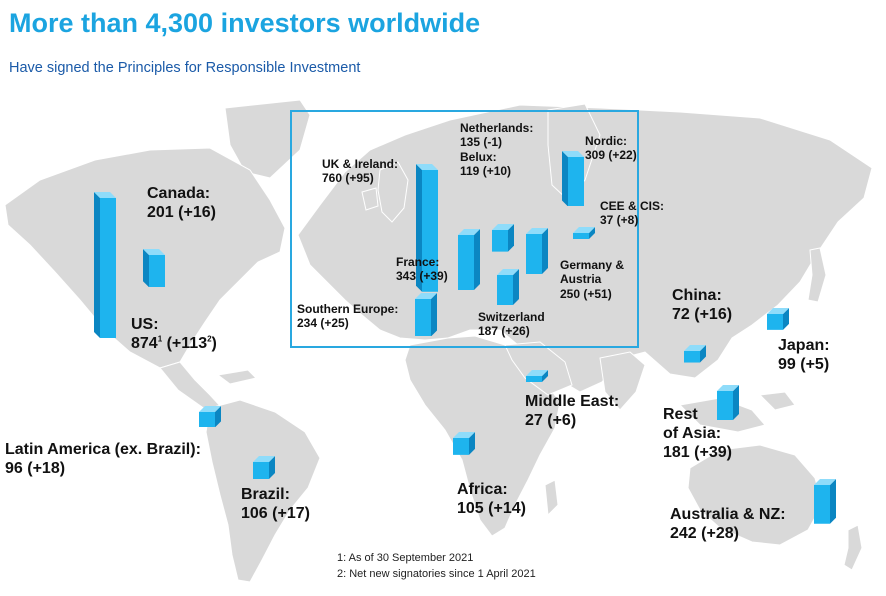 This screenshot has height=596, width=886. I want to click on label-rest-of-asia: Rest of Asia: 181 (+39), so click(697, 434).